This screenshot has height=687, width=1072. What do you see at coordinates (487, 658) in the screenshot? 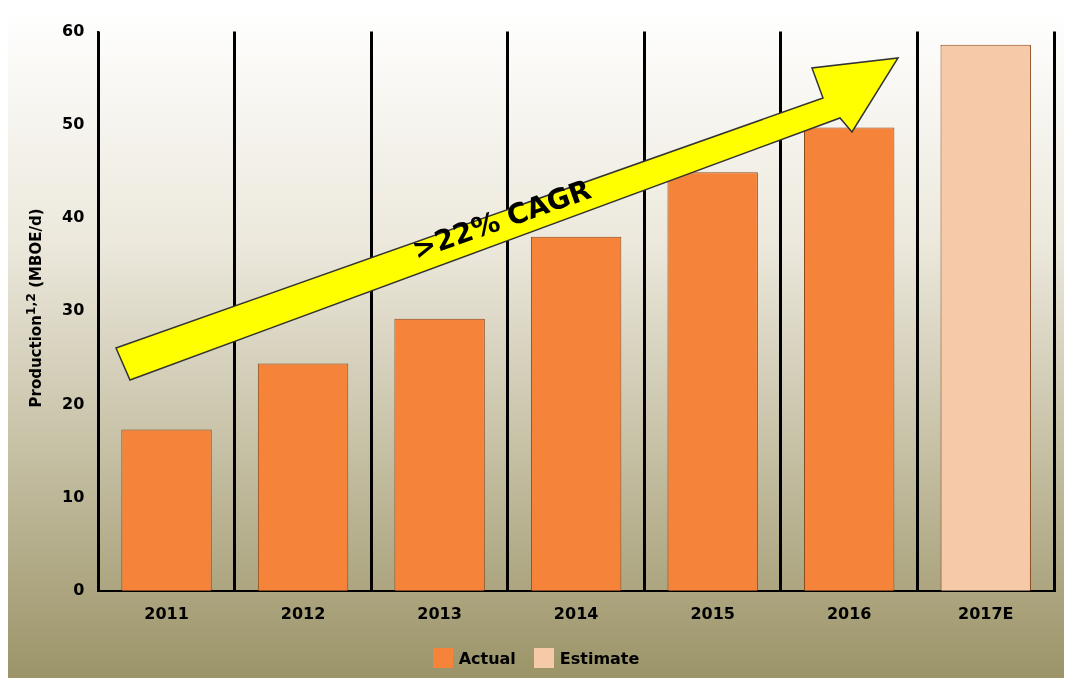
I see `legend-label: Actual` at bounding box center [487, 658].